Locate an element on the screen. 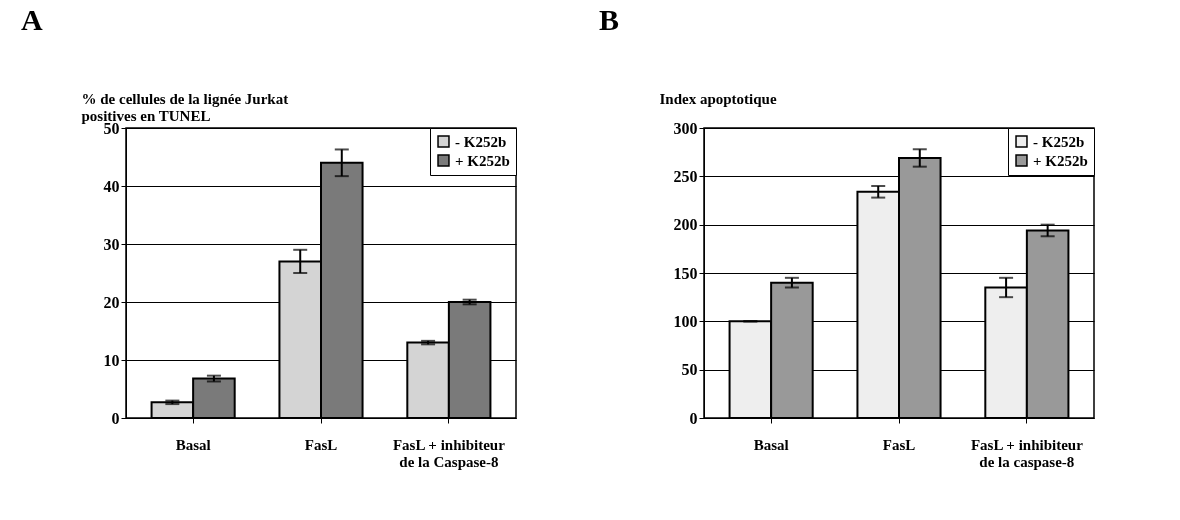 Image resolution: width=1180 pixels, height=520 pixels. x-tick-label: FasL + inhibiteur de la caspase-8 is located at coordinates (1027, 453).